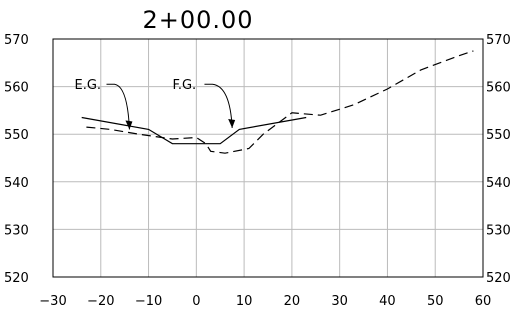 This screenshot has width=516, height=323. What do you see at coordinates (498, 88) in the screenshot?
I see `y-tick-label-right: 560` at bounding box center [498, 88].